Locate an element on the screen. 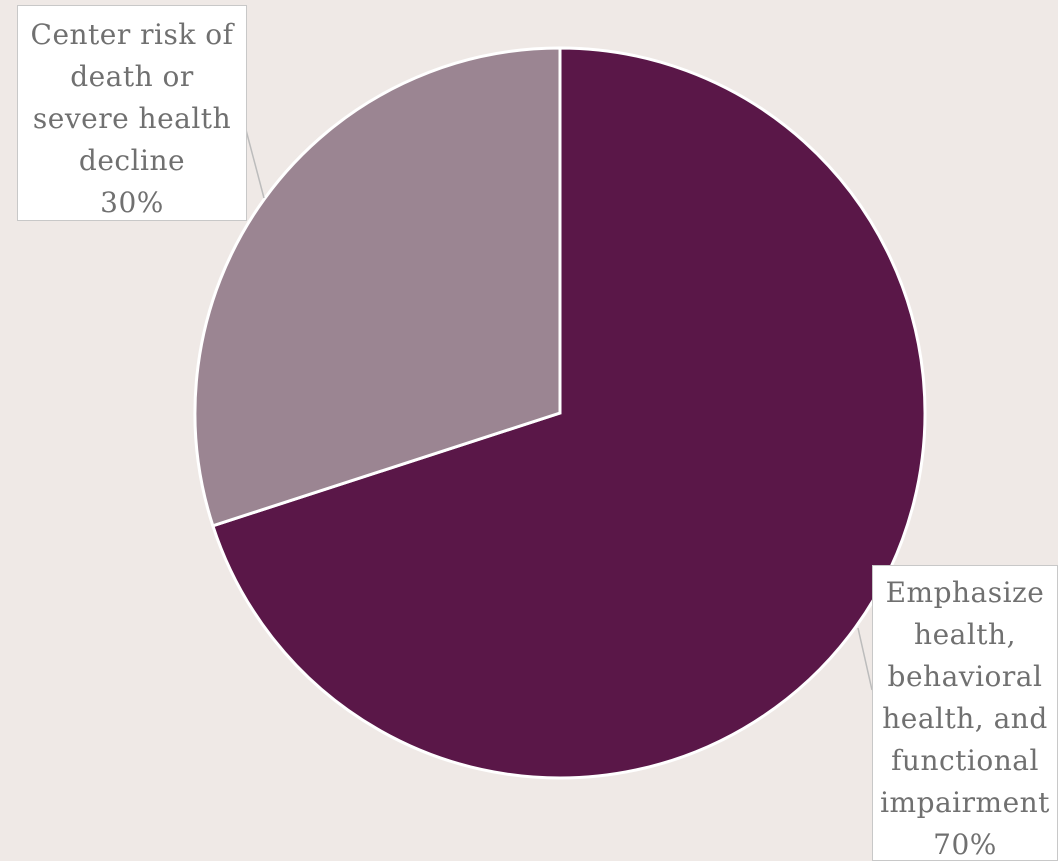  label-line: Emphasize is located at coordinates (965, 592).